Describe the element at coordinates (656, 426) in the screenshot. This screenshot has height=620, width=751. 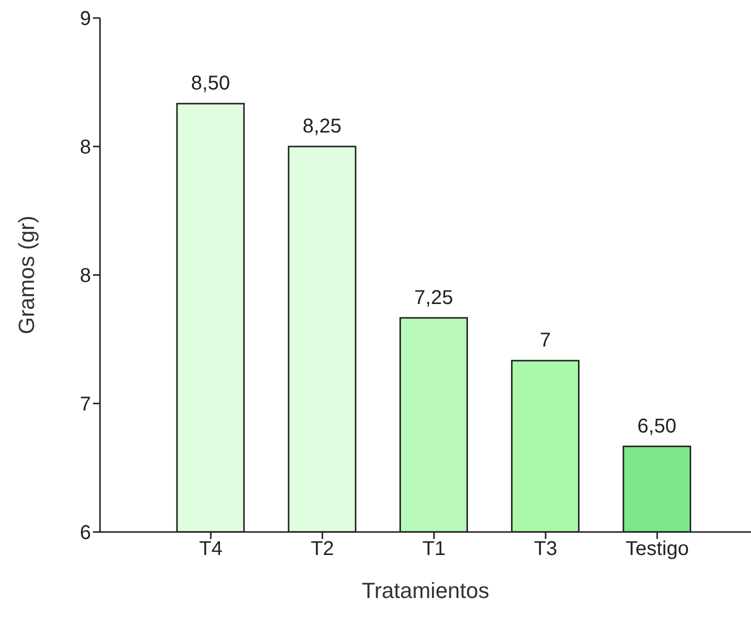
I see `data-label: 6,50` at that location.